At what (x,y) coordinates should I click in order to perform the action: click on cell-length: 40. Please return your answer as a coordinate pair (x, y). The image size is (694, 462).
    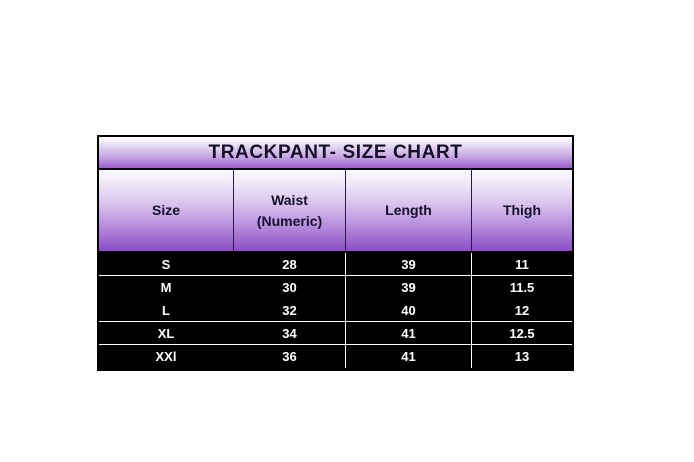
    Looking at the image, I should click on (409, 310).